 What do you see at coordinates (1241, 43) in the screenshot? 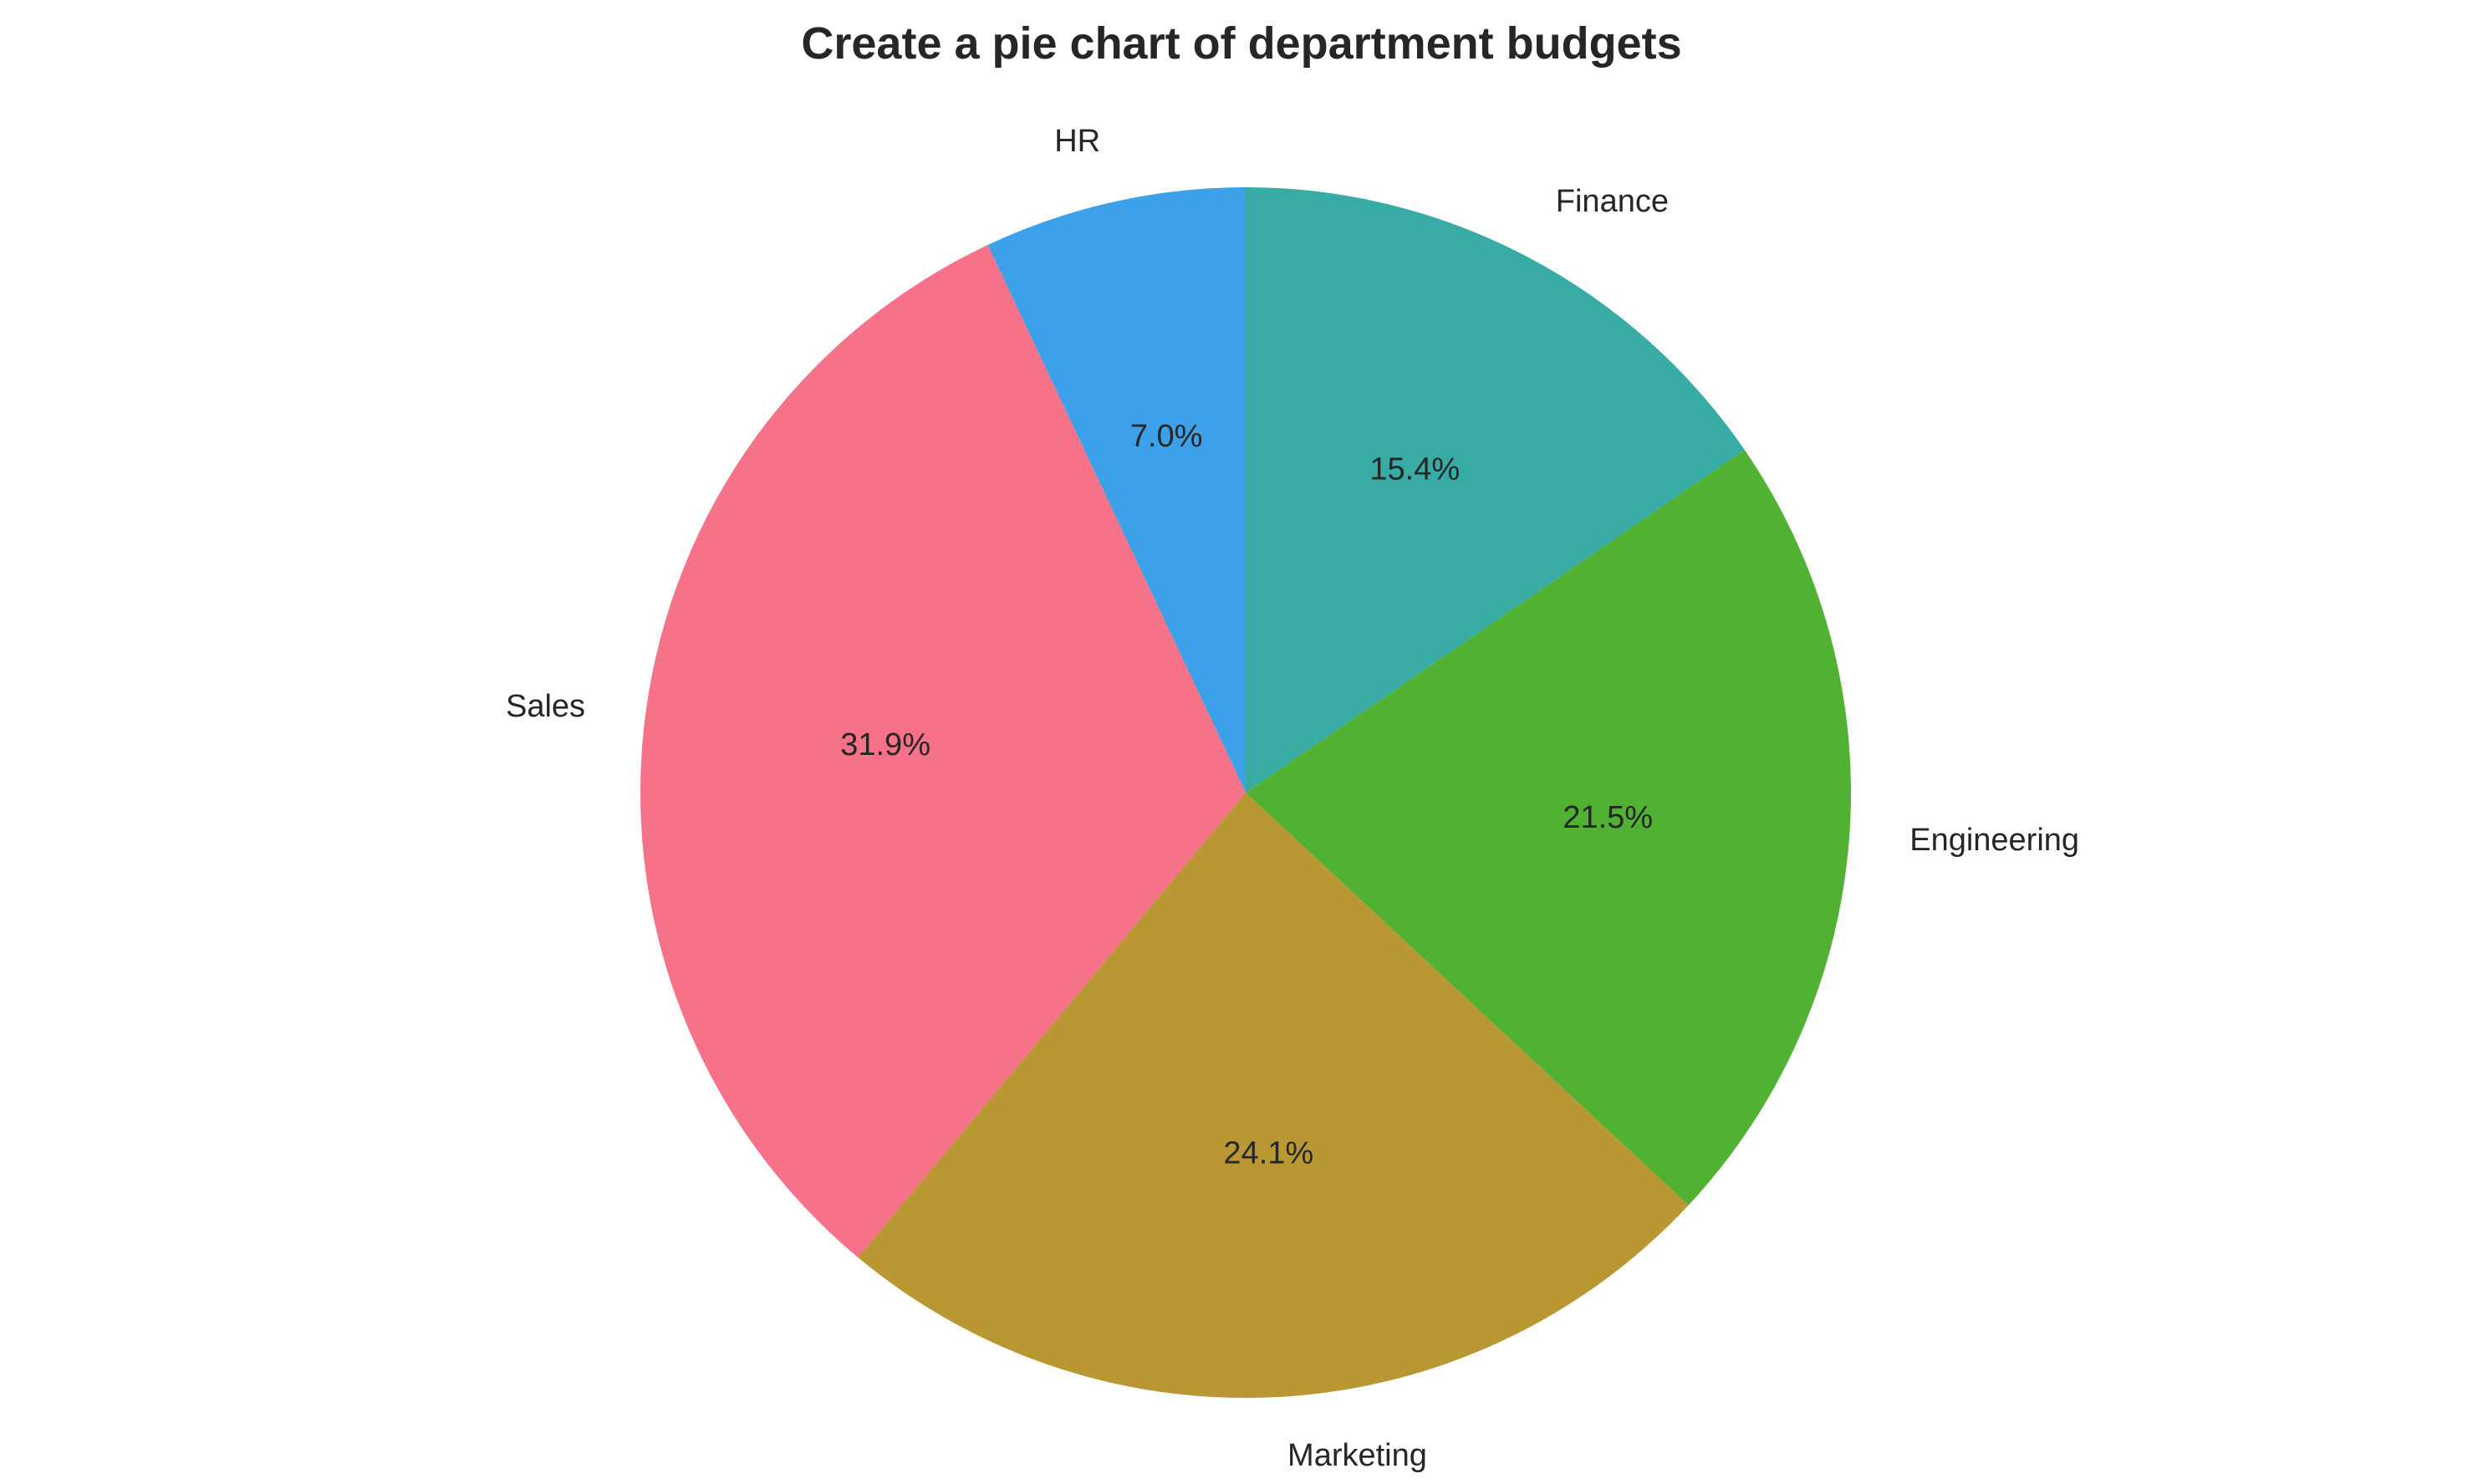
I see `chart-title: Create a pie chart of department budgets` at bounding box center [1241, 43].